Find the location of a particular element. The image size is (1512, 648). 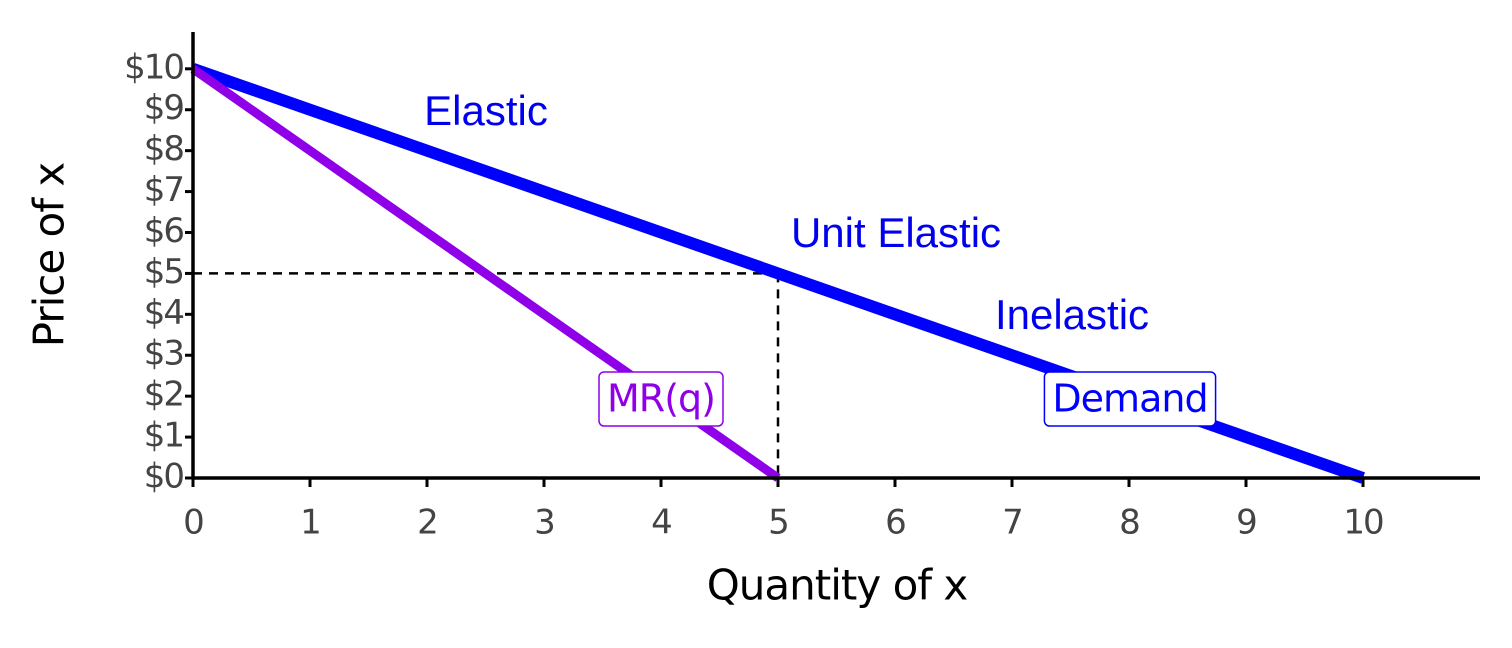

y-tick-label: $4 is located at coordinates (164, 313).